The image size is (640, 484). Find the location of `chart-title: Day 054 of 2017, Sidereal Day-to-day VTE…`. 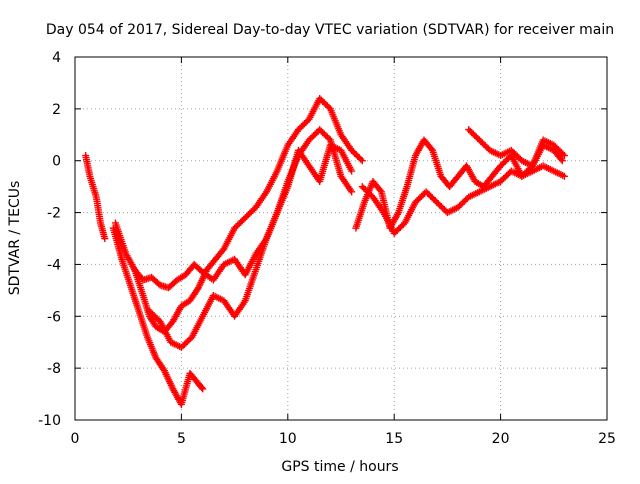

chart-title: Day 054 of 2017, Sidereal Day-to-day VTE… is located at coordinates (330, 30).